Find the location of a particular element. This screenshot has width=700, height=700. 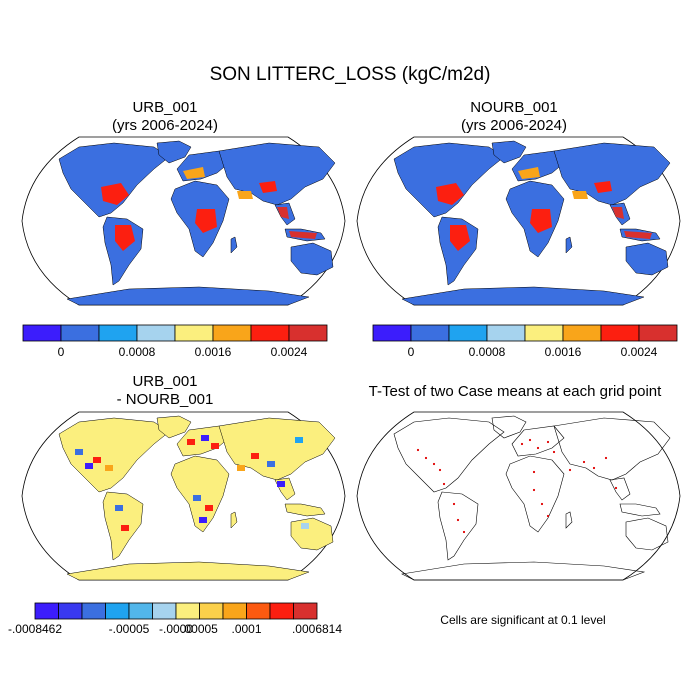

significance-note: Cells are significant at 0.1 level is located at coordinates (523, 620).